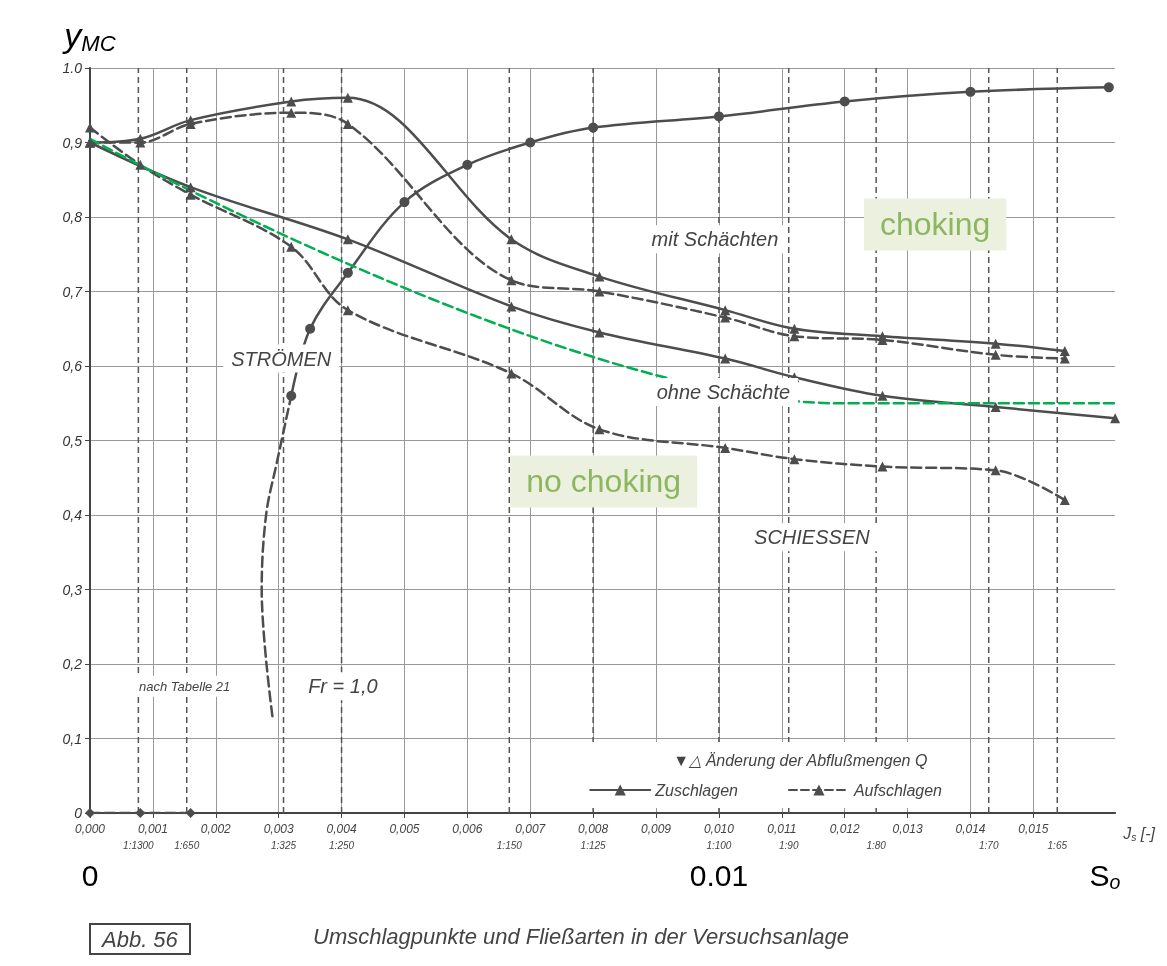 The width and height of the screenshot is (1167, 966). I want to click on legend-label: Zuschlagen, so click(696, 790).